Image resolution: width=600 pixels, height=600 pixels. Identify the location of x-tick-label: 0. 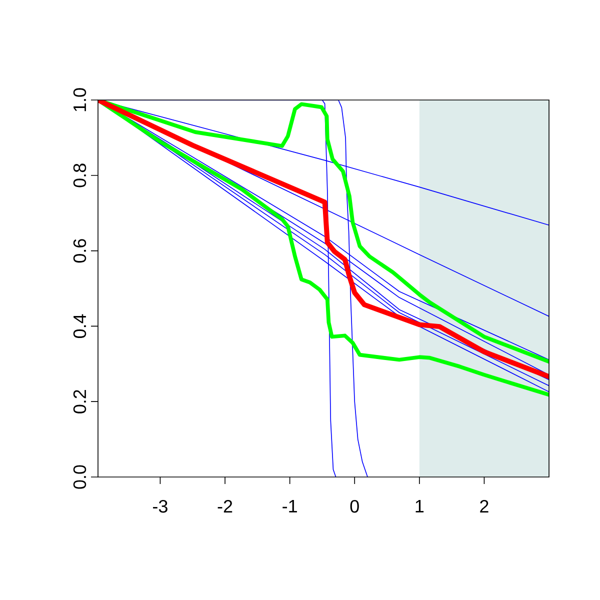
(354, 506).